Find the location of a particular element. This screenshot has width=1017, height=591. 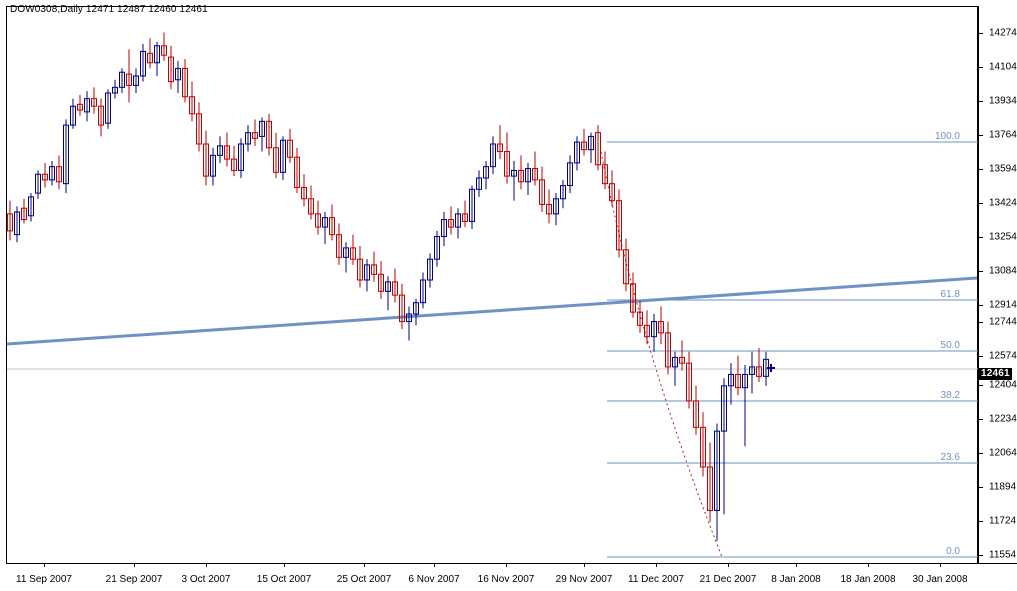

price-label: 12914 is located at coordinates (1003, 305).